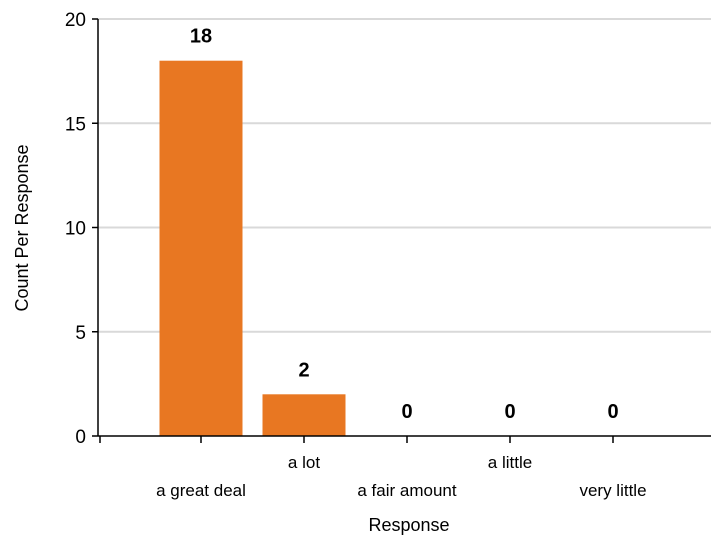 This screenshot has height=538, width=713. I want to click on x-axis-title: Response, so click(408, 525).